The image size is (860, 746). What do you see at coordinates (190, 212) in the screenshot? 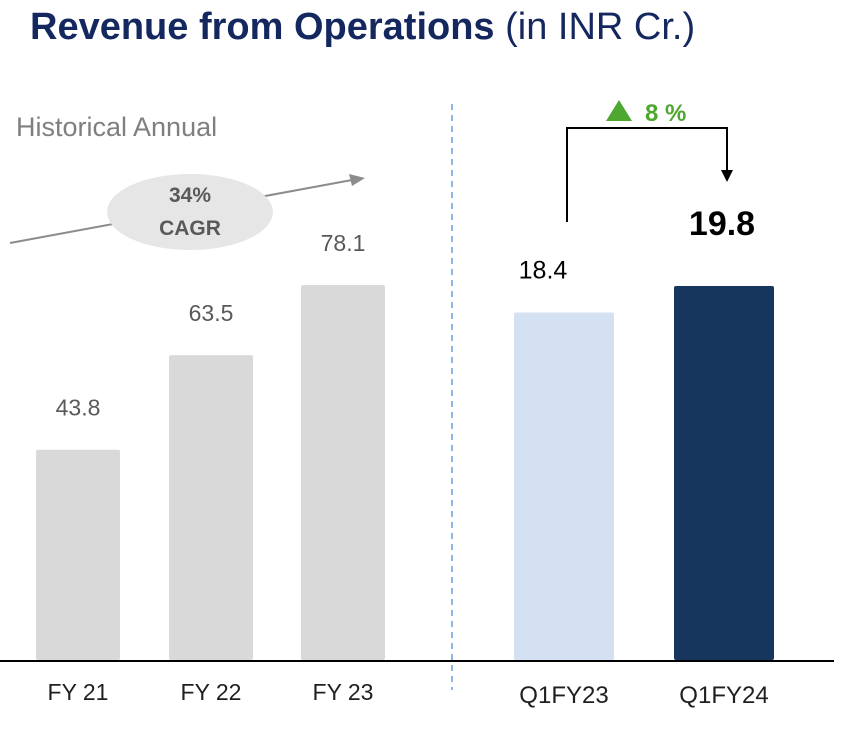
I see `cagr-bubble` at bounding box center [190, 212].